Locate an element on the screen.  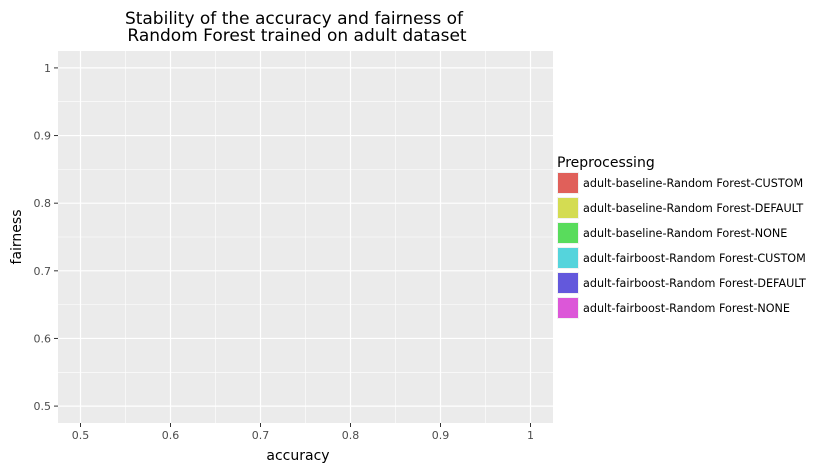
y-tick-label: 0.5 is located at coordinates (43, 406).